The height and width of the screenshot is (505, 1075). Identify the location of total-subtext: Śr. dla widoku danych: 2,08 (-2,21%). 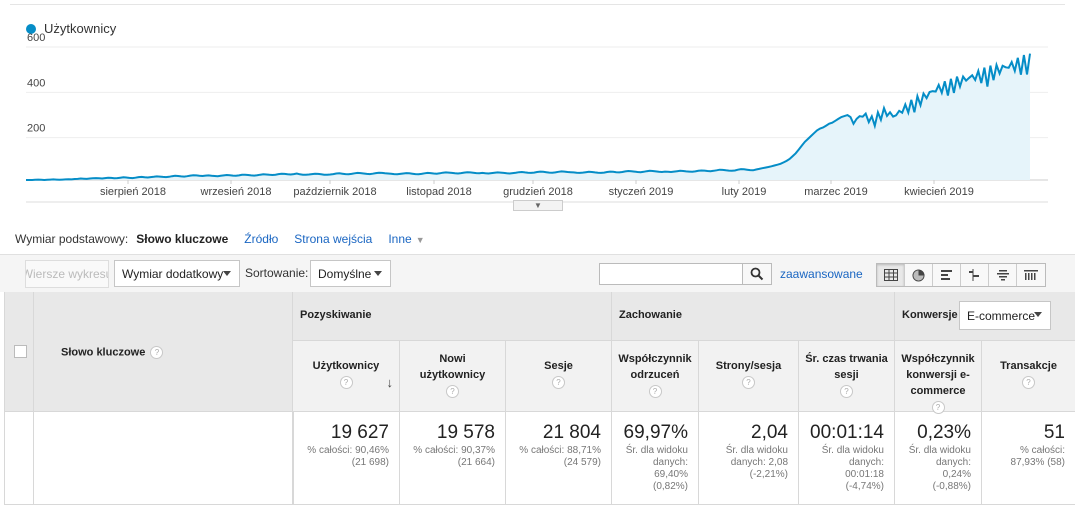
(756, 462).